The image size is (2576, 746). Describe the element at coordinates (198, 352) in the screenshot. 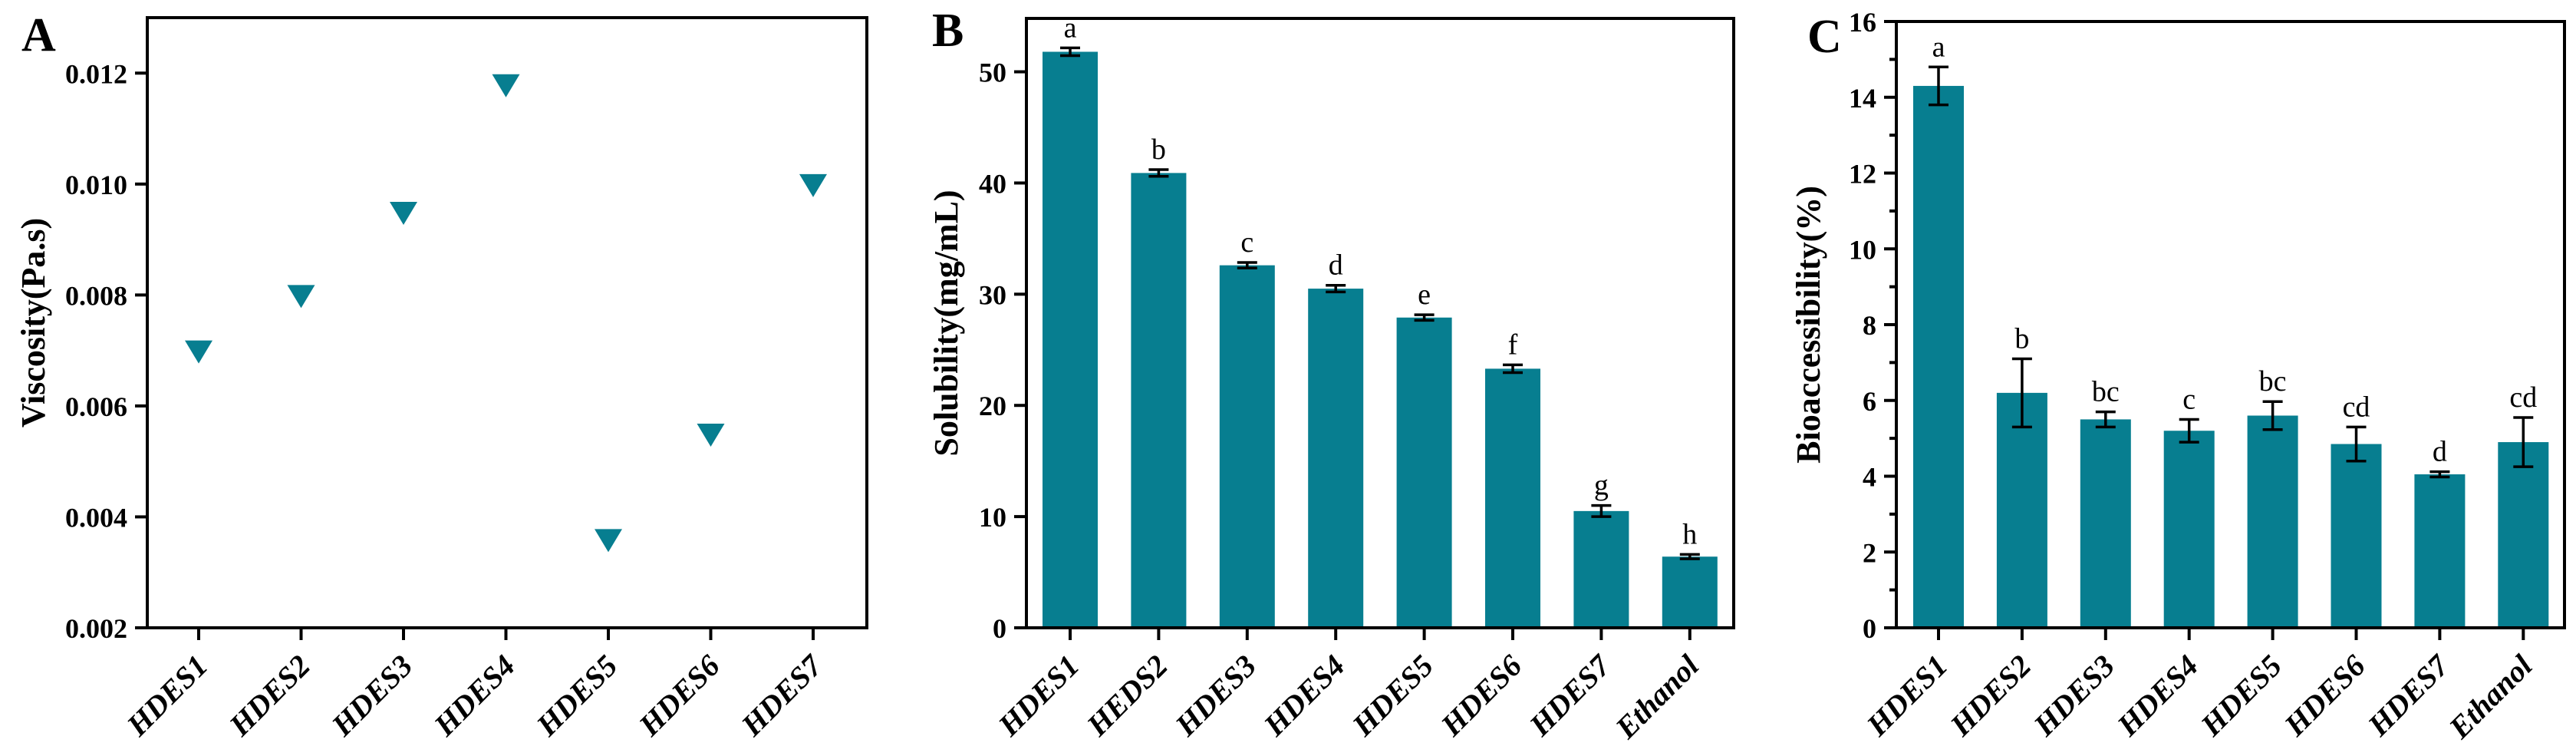

I see `scatter-marker-HDES1` at that location.